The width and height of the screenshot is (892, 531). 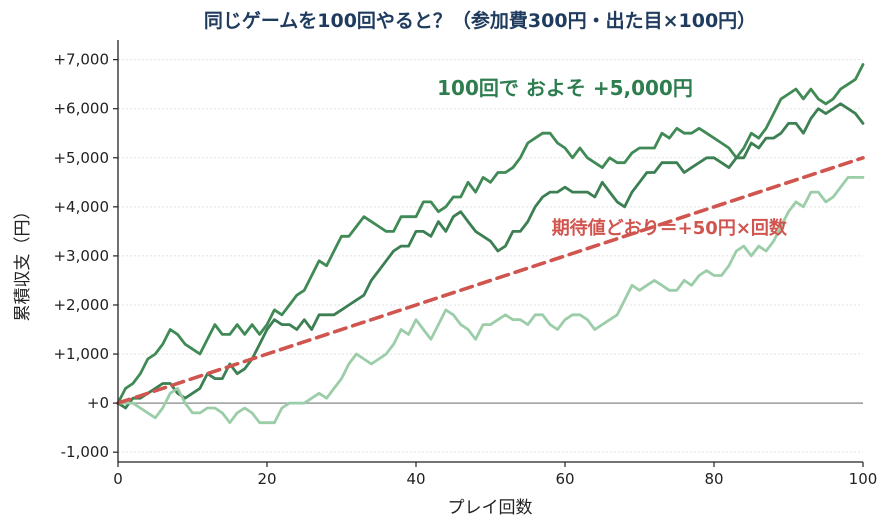 I want to click on x-tick-label: 60, so click(x=564, y=479).